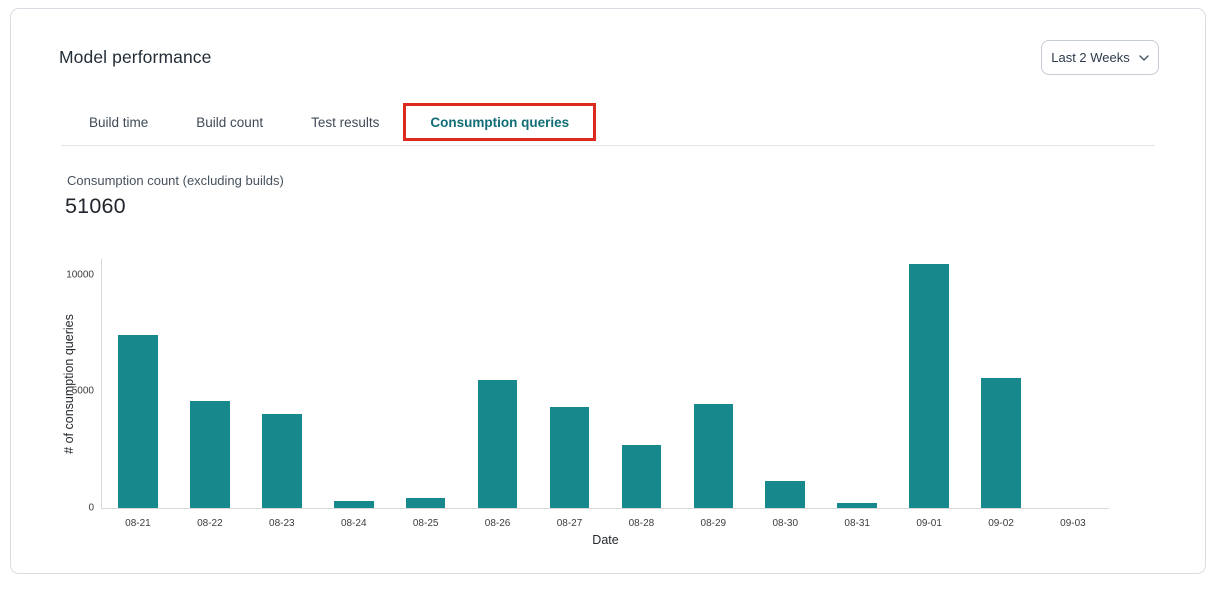 Image resolution: width=1228 pixels, height=590 pixels. Describe the element at coordinates (497, 523) in the screenshot. I see `x-tick-label: 08-26` at that location.